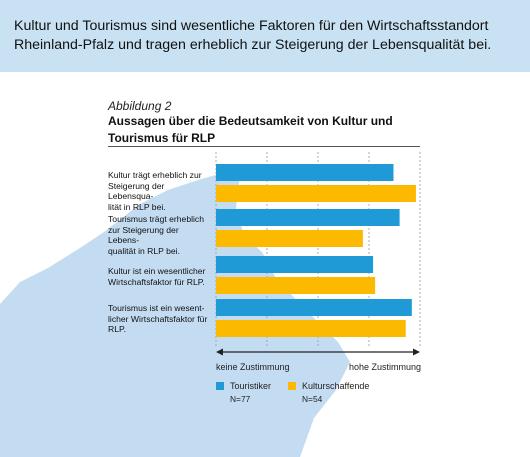 The image size is (530, 457). What do you see at coordinates (385, 367) in the screenshot?
I see `axis-label-high: hohe Zustimmung` at bounding box center [385, 367].